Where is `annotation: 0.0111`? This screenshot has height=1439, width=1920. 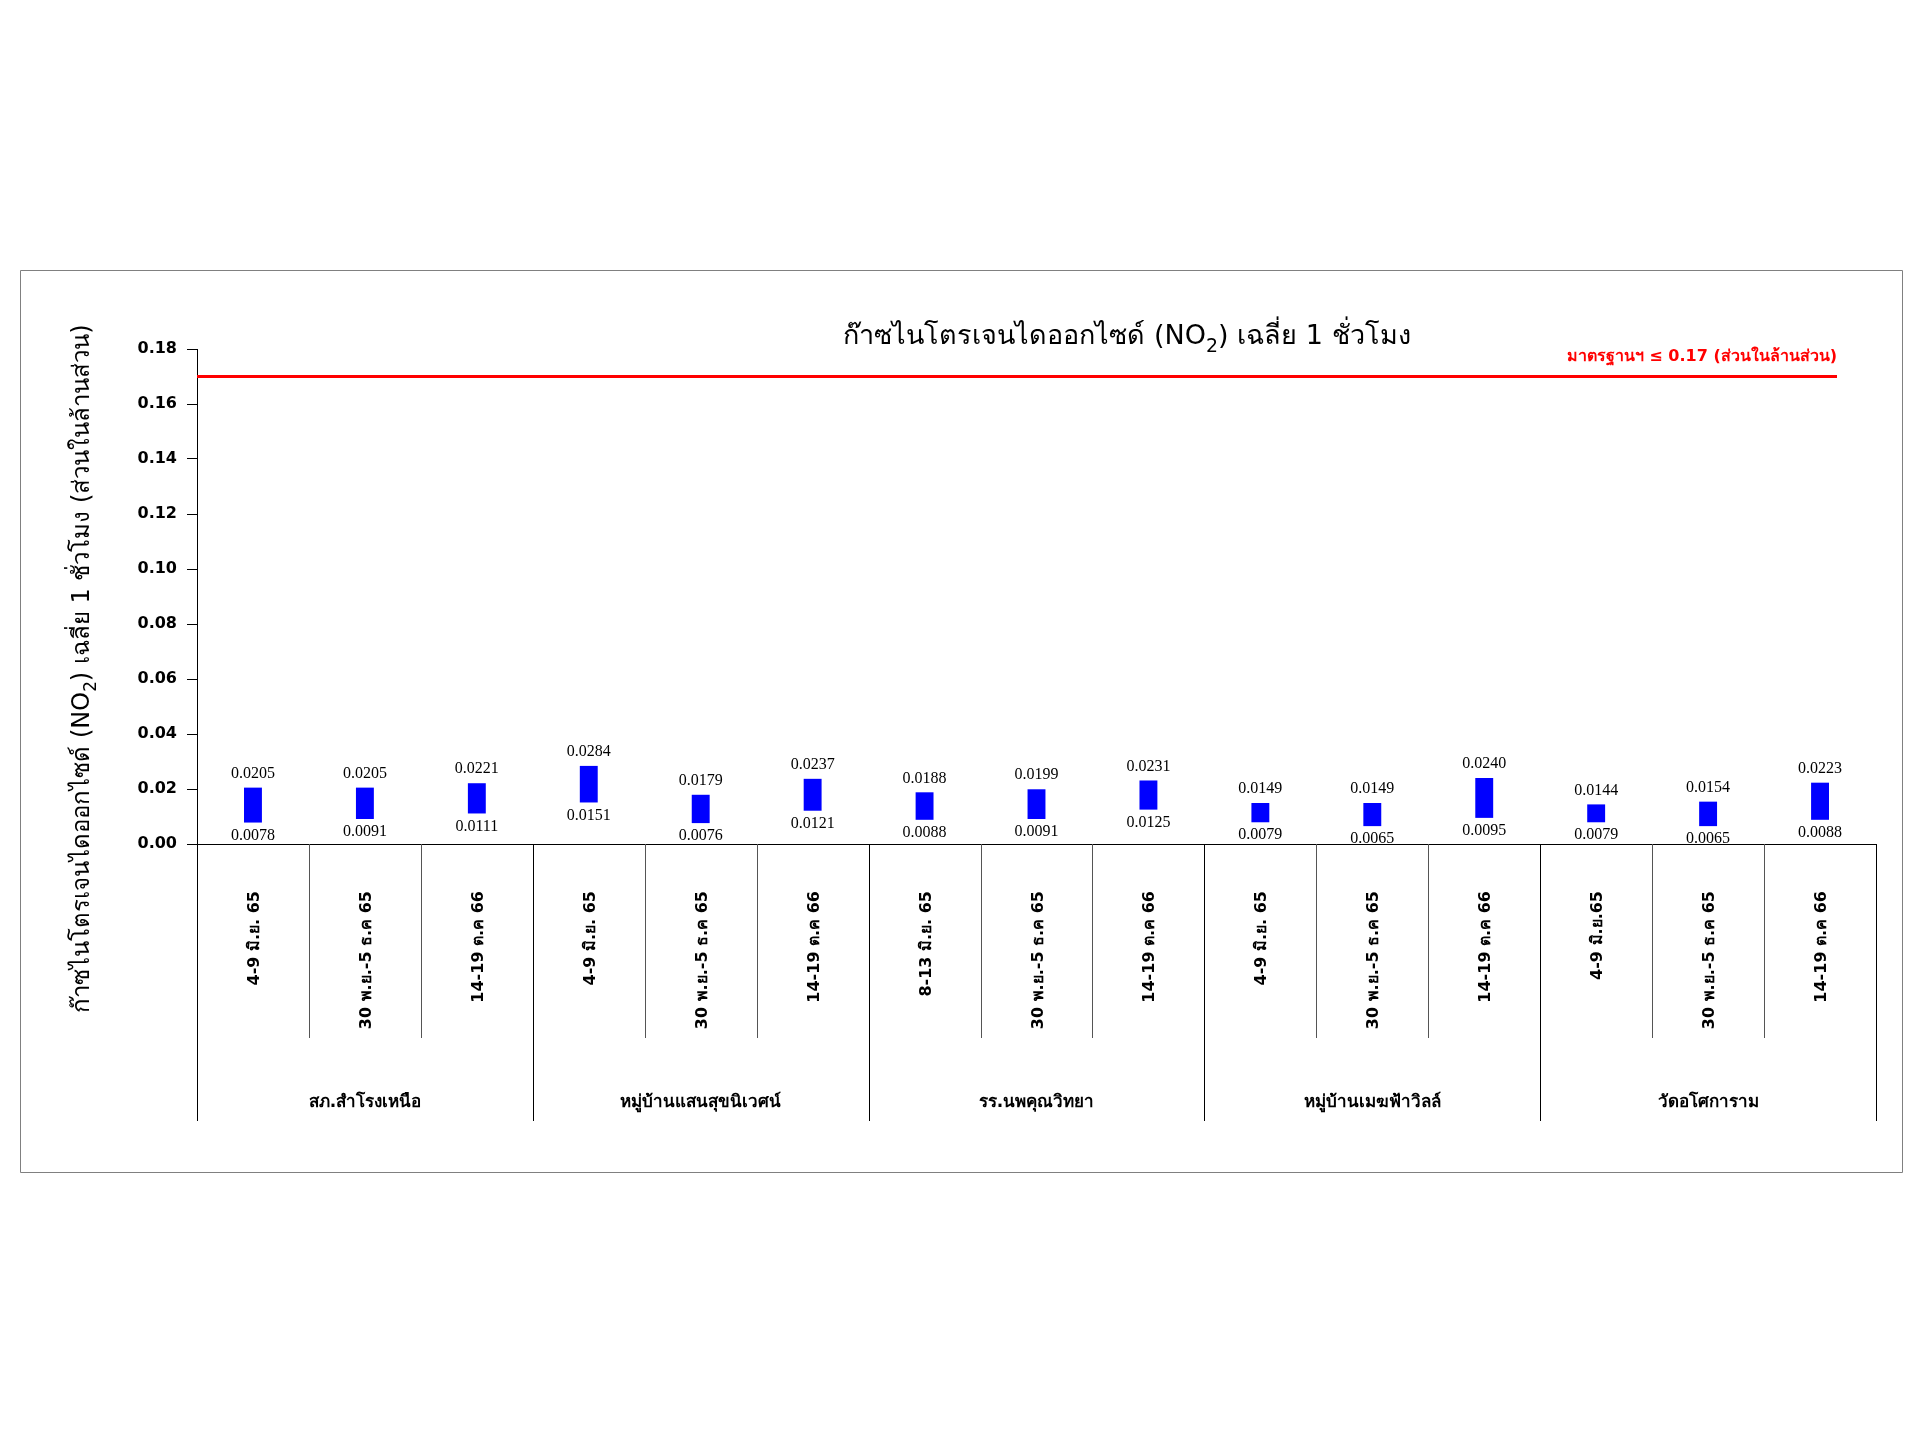
annotation: 0.0111 is located at coordinates (477, 825).